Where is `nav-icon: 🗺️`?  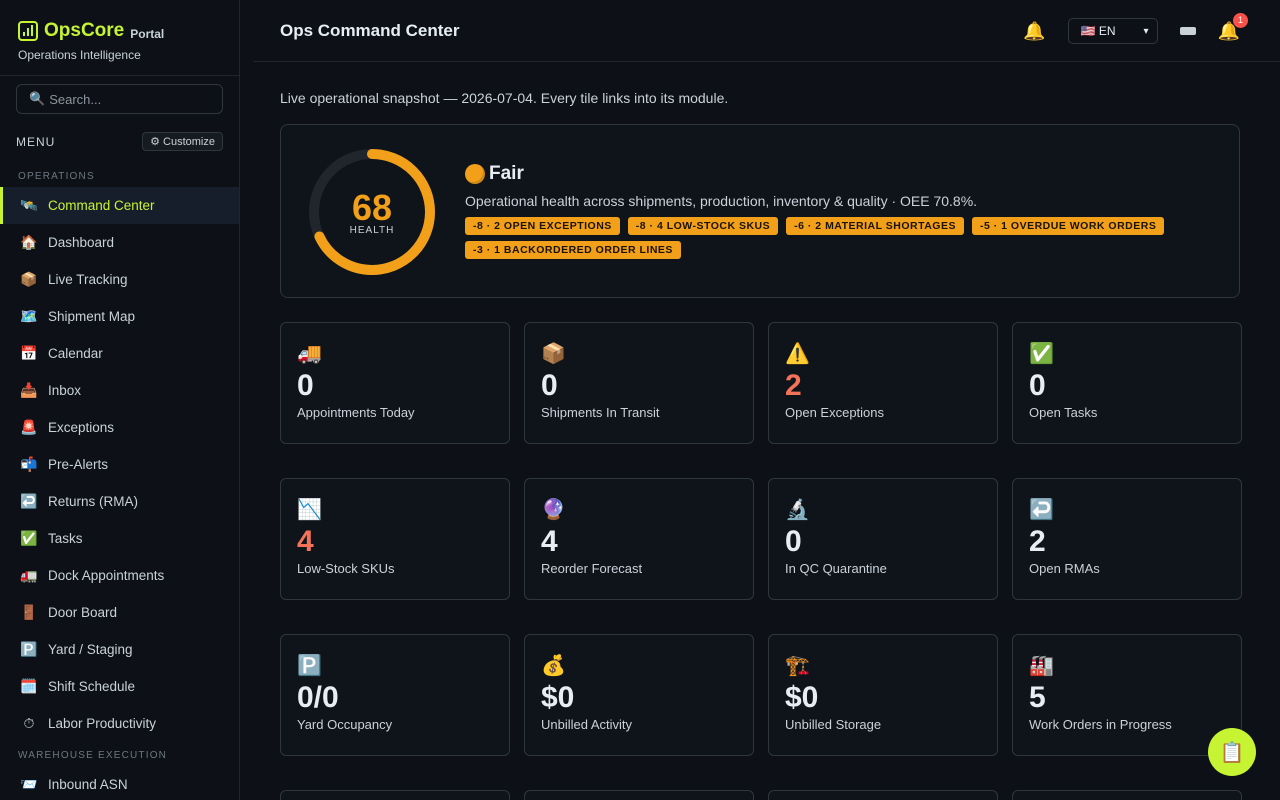
nav-icon: 🗺️ is located at coordinates (29, 316).